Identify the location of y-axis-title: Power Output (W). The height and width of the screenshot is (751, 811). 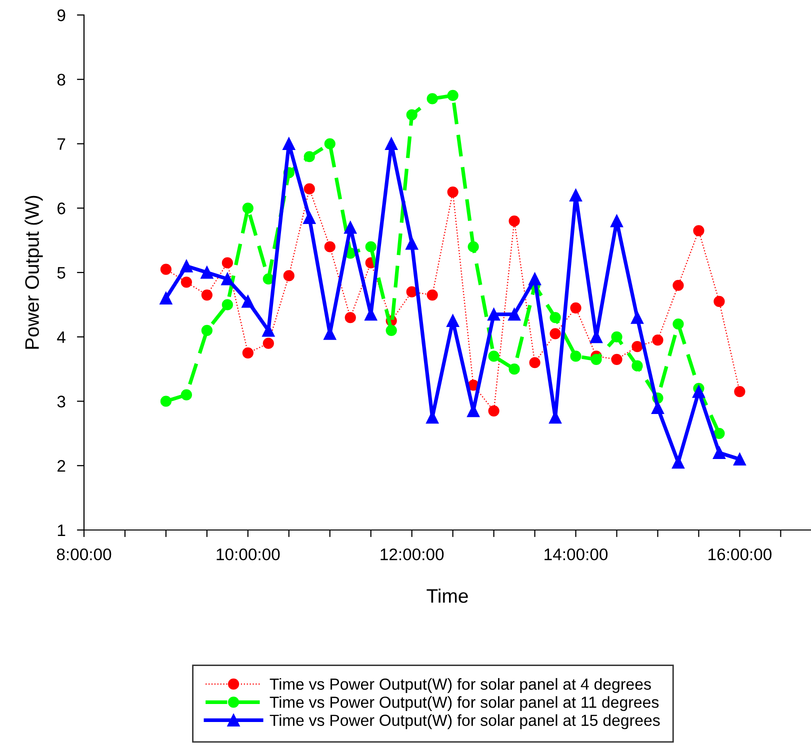
(33, 272).